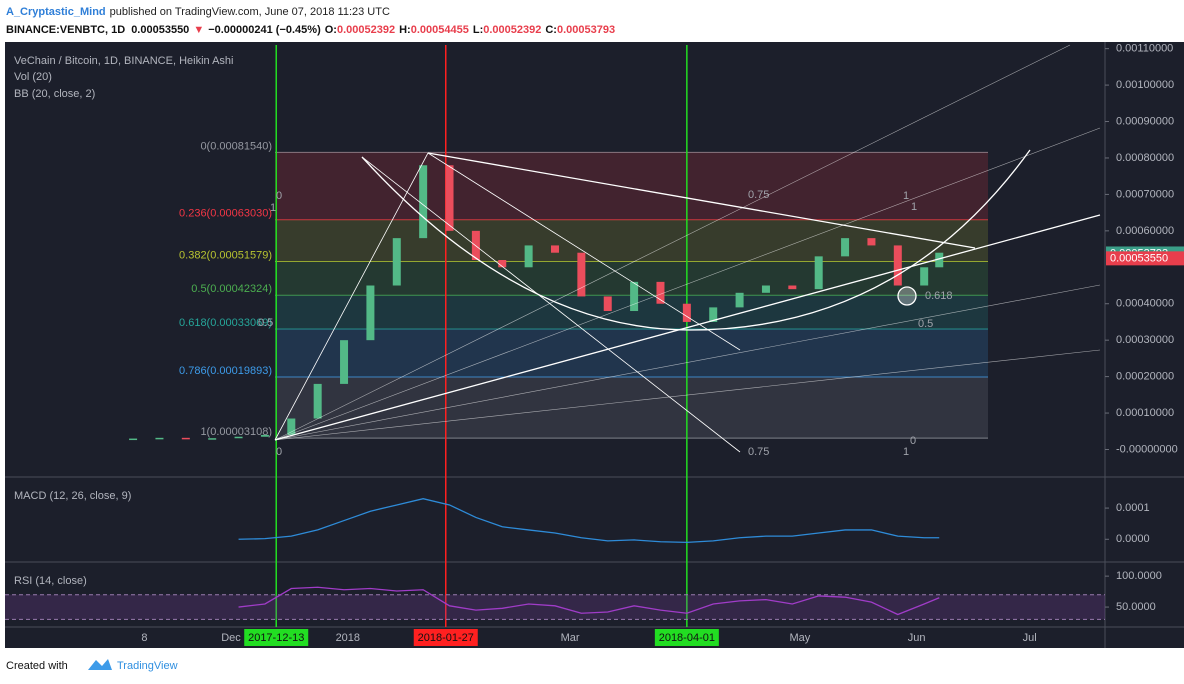 This screenshot has width=1184, height=684. I want to click on ohlc-key: L:, so click(478, 30).